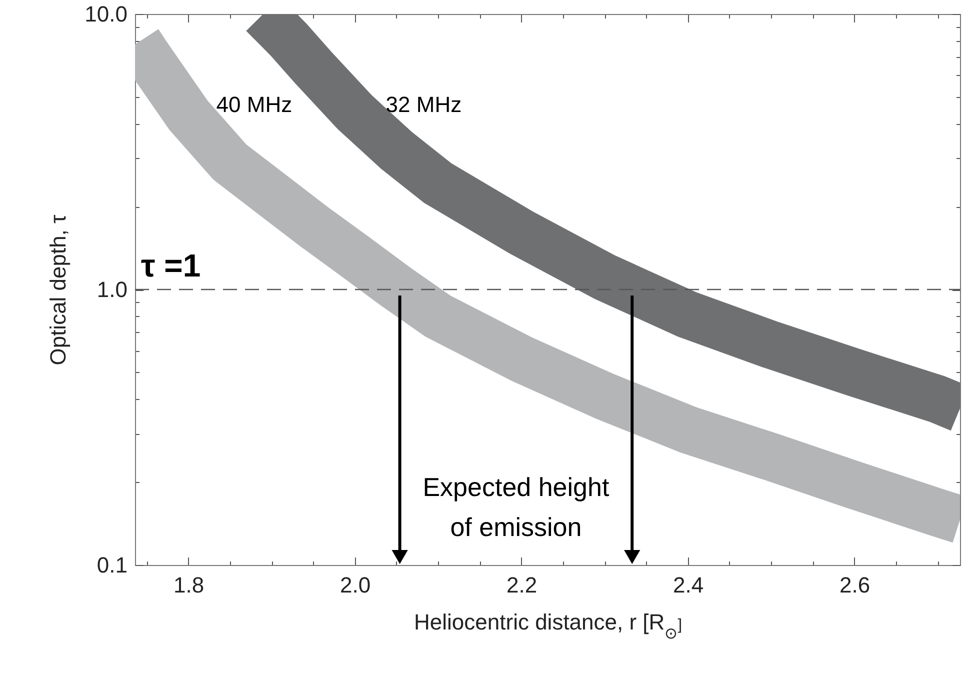 The height and width of the screenshot is (679, 963). What do you see at coordinates (854, 585) in the screenshot?
I see `x-tick-label: 2.6` at bounding box center [854, 585].